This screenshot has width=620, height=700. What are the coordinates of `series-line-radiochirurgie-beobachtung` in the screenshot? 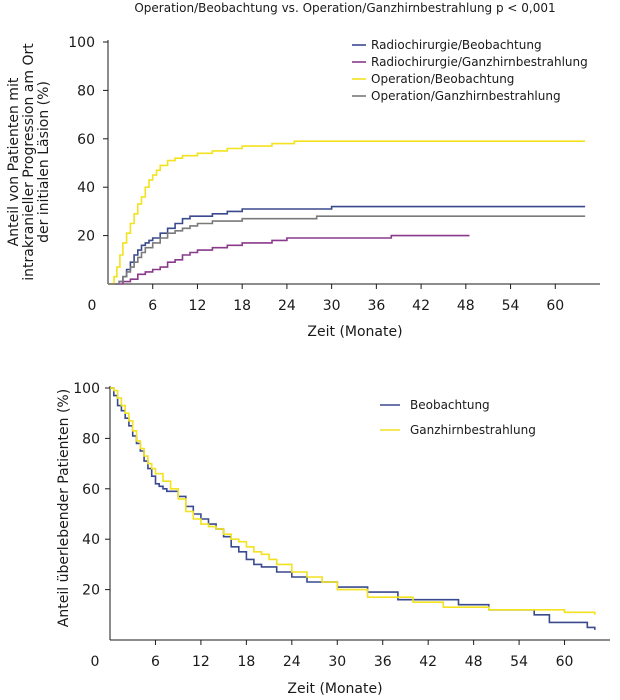 It's located at (347, 245).